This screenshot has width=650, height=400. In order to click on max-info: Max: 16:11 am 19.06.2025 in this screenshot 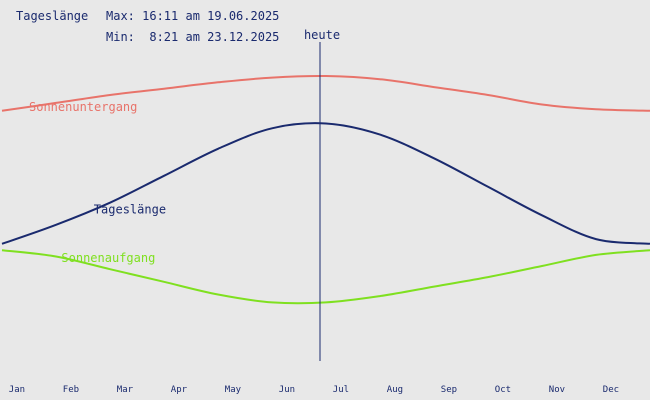, I will do `click(192, 16)`.